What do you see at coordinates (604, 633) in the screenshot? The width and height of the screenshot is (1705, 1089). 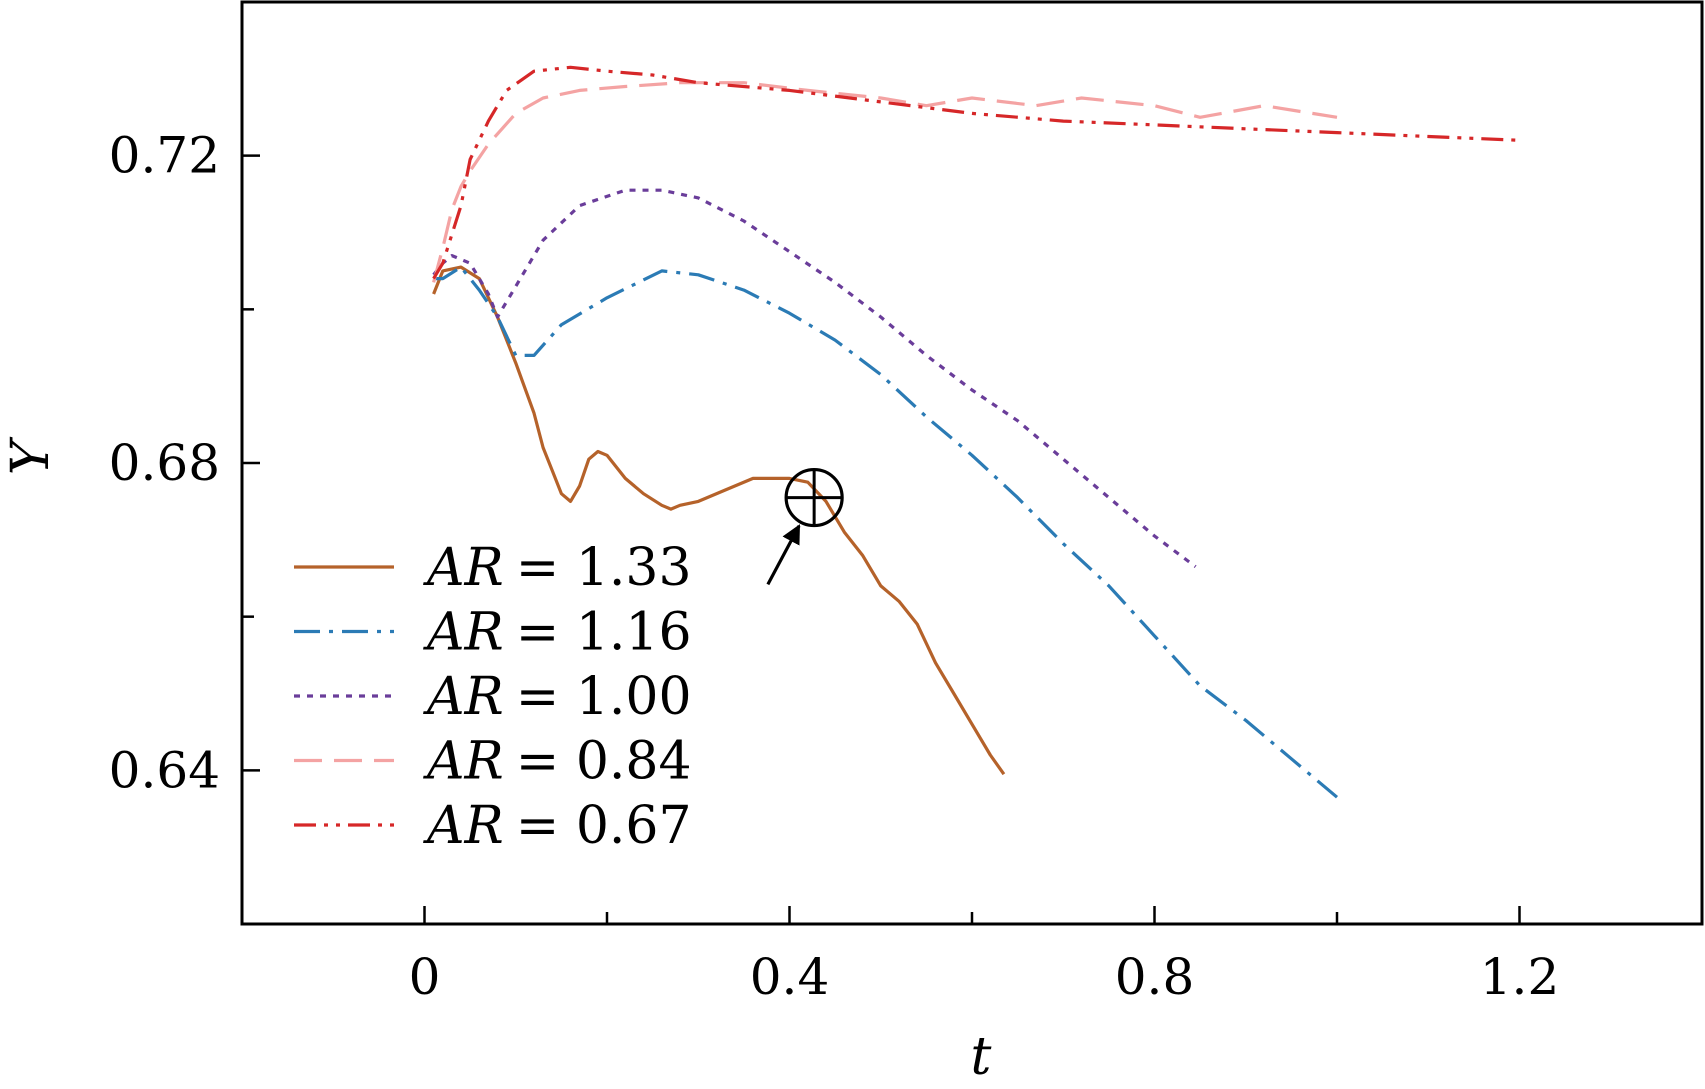 I see `legend-label-value: = 1.16` at bounding box center [604, 633].